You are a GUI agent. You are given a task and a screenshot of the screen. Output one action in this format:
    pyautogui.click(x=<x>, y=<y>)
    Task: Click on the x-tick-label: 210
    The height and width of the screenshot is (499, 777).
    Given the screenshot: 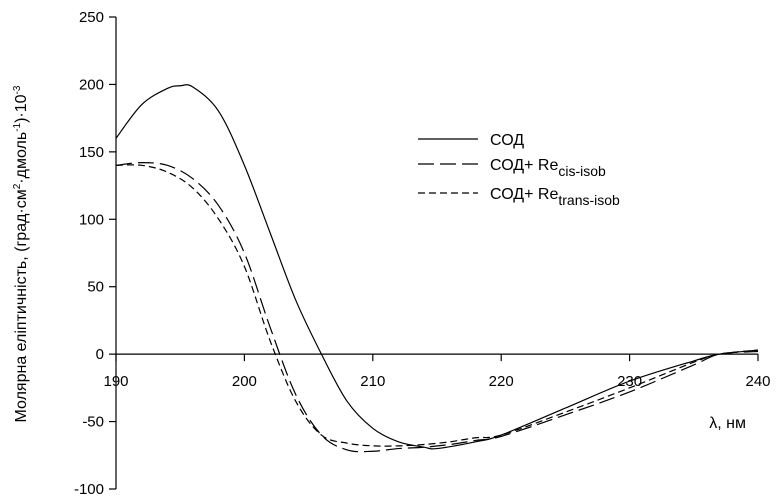 What is the action you would take?
    pyautogui.click(x=372, y=381)
    